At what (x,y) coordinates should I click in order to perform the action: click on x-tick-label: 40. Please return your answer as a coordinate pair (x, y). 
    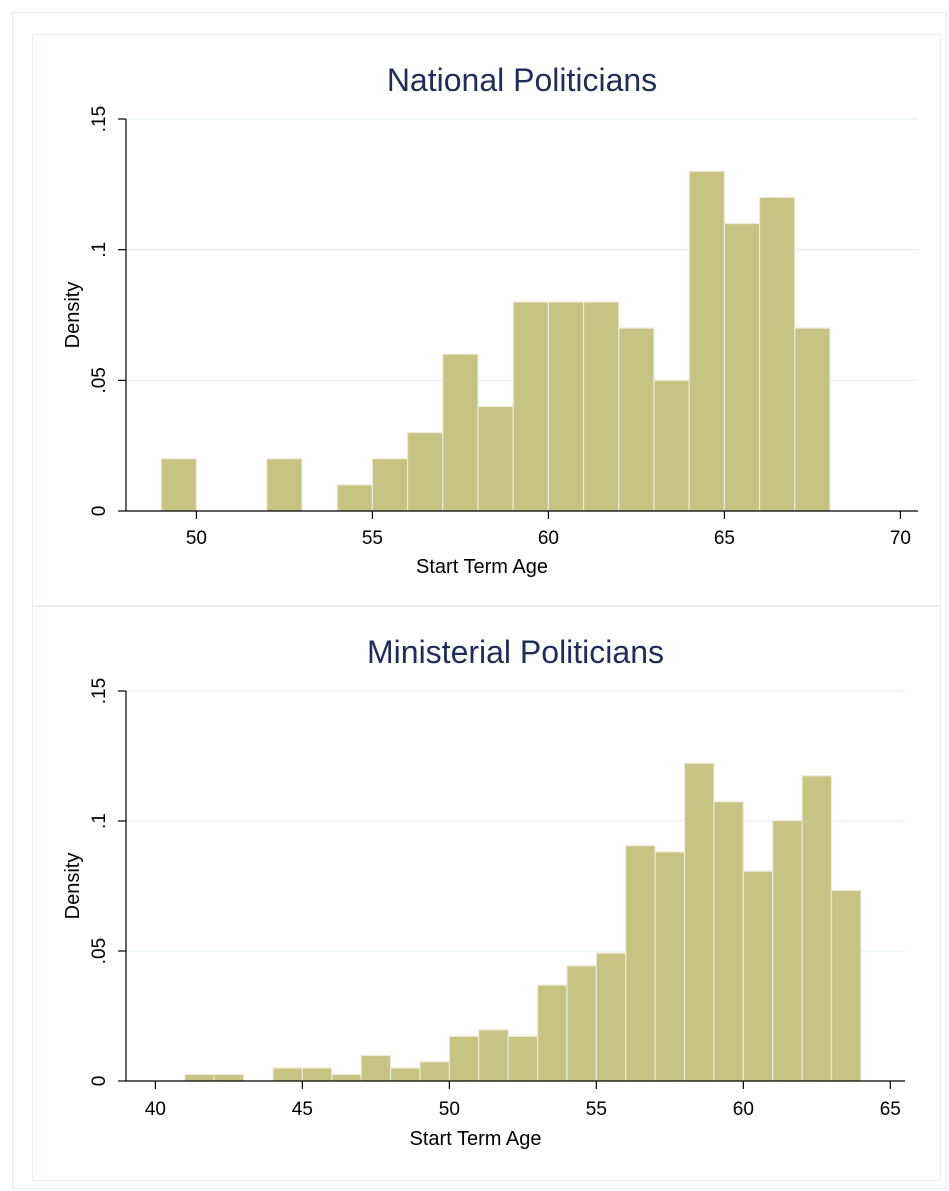
    Looking at the image, I should click on (155, 1109).